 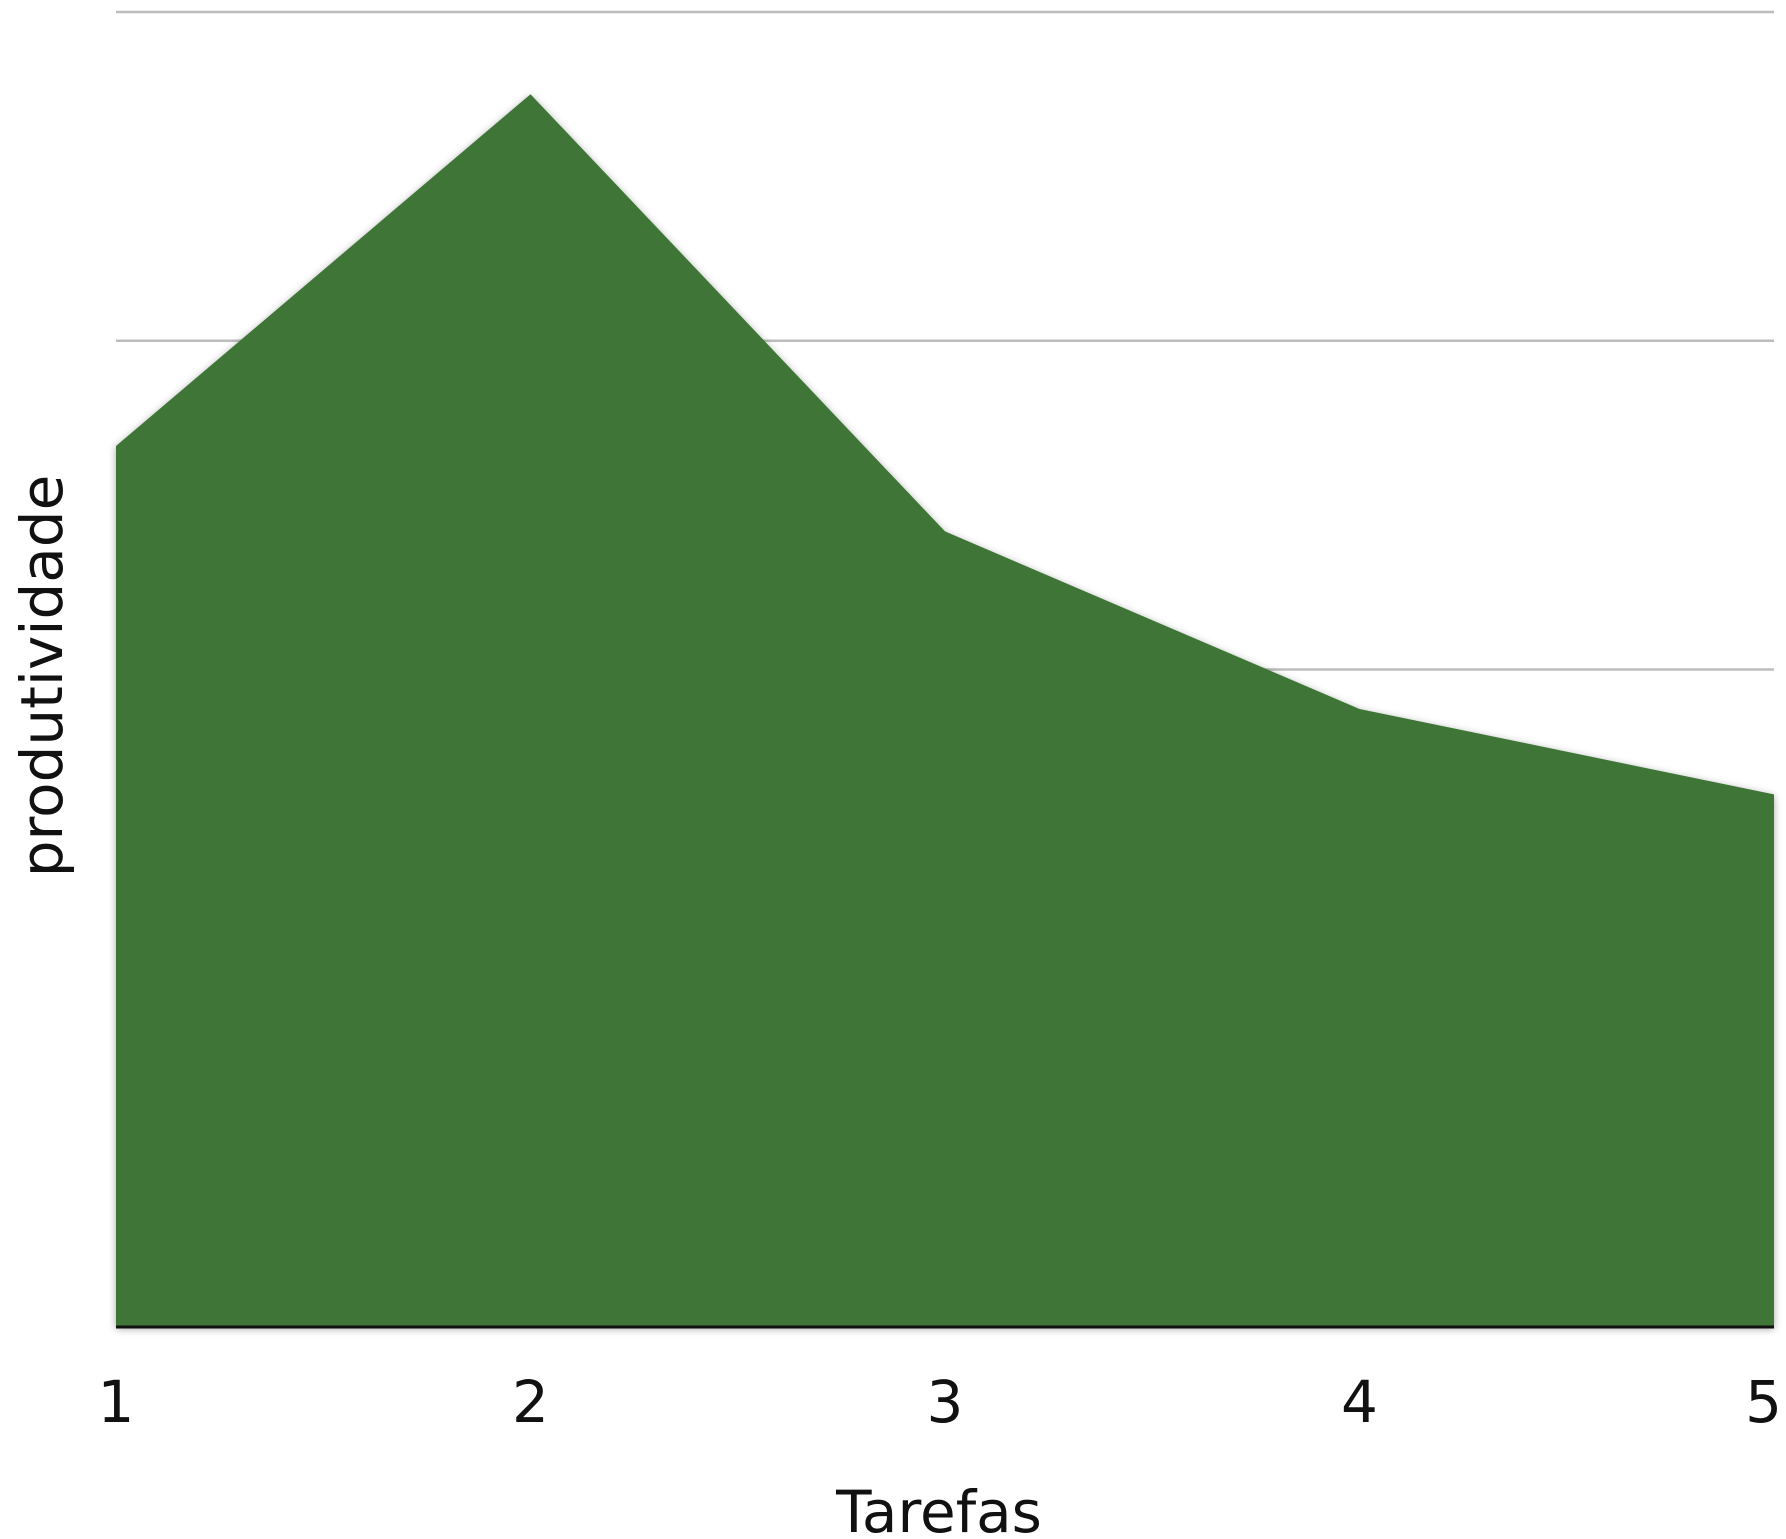 What do you see at coordinates (1359, 1402) in the screenshot?
I see `x-tick-label: 4` at bounding box center [1359, 1402].